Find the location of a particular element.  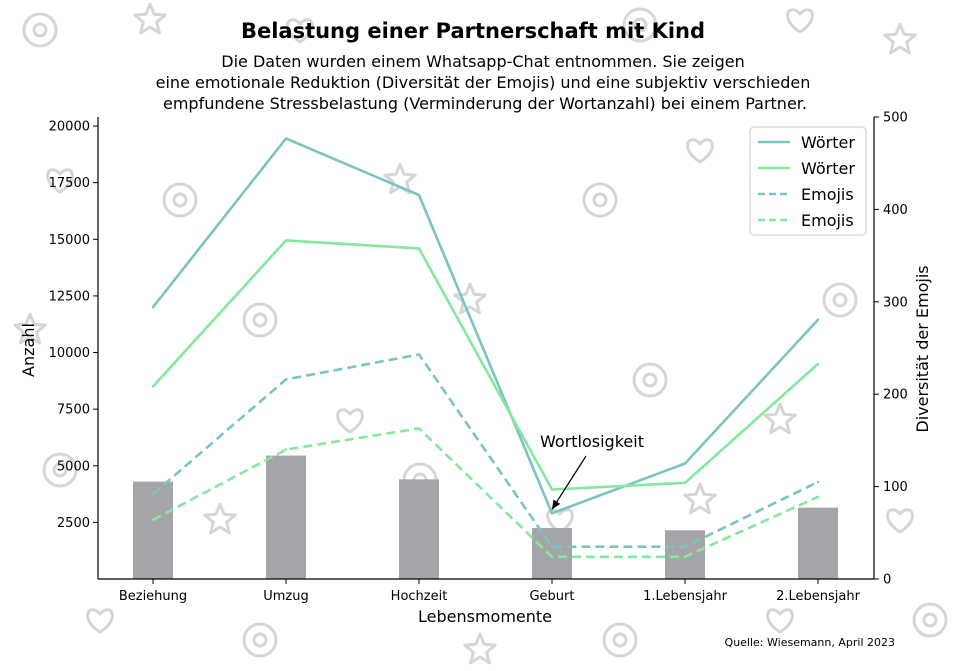

left-tick-label: 12500 is located at coordinates (69, 296).